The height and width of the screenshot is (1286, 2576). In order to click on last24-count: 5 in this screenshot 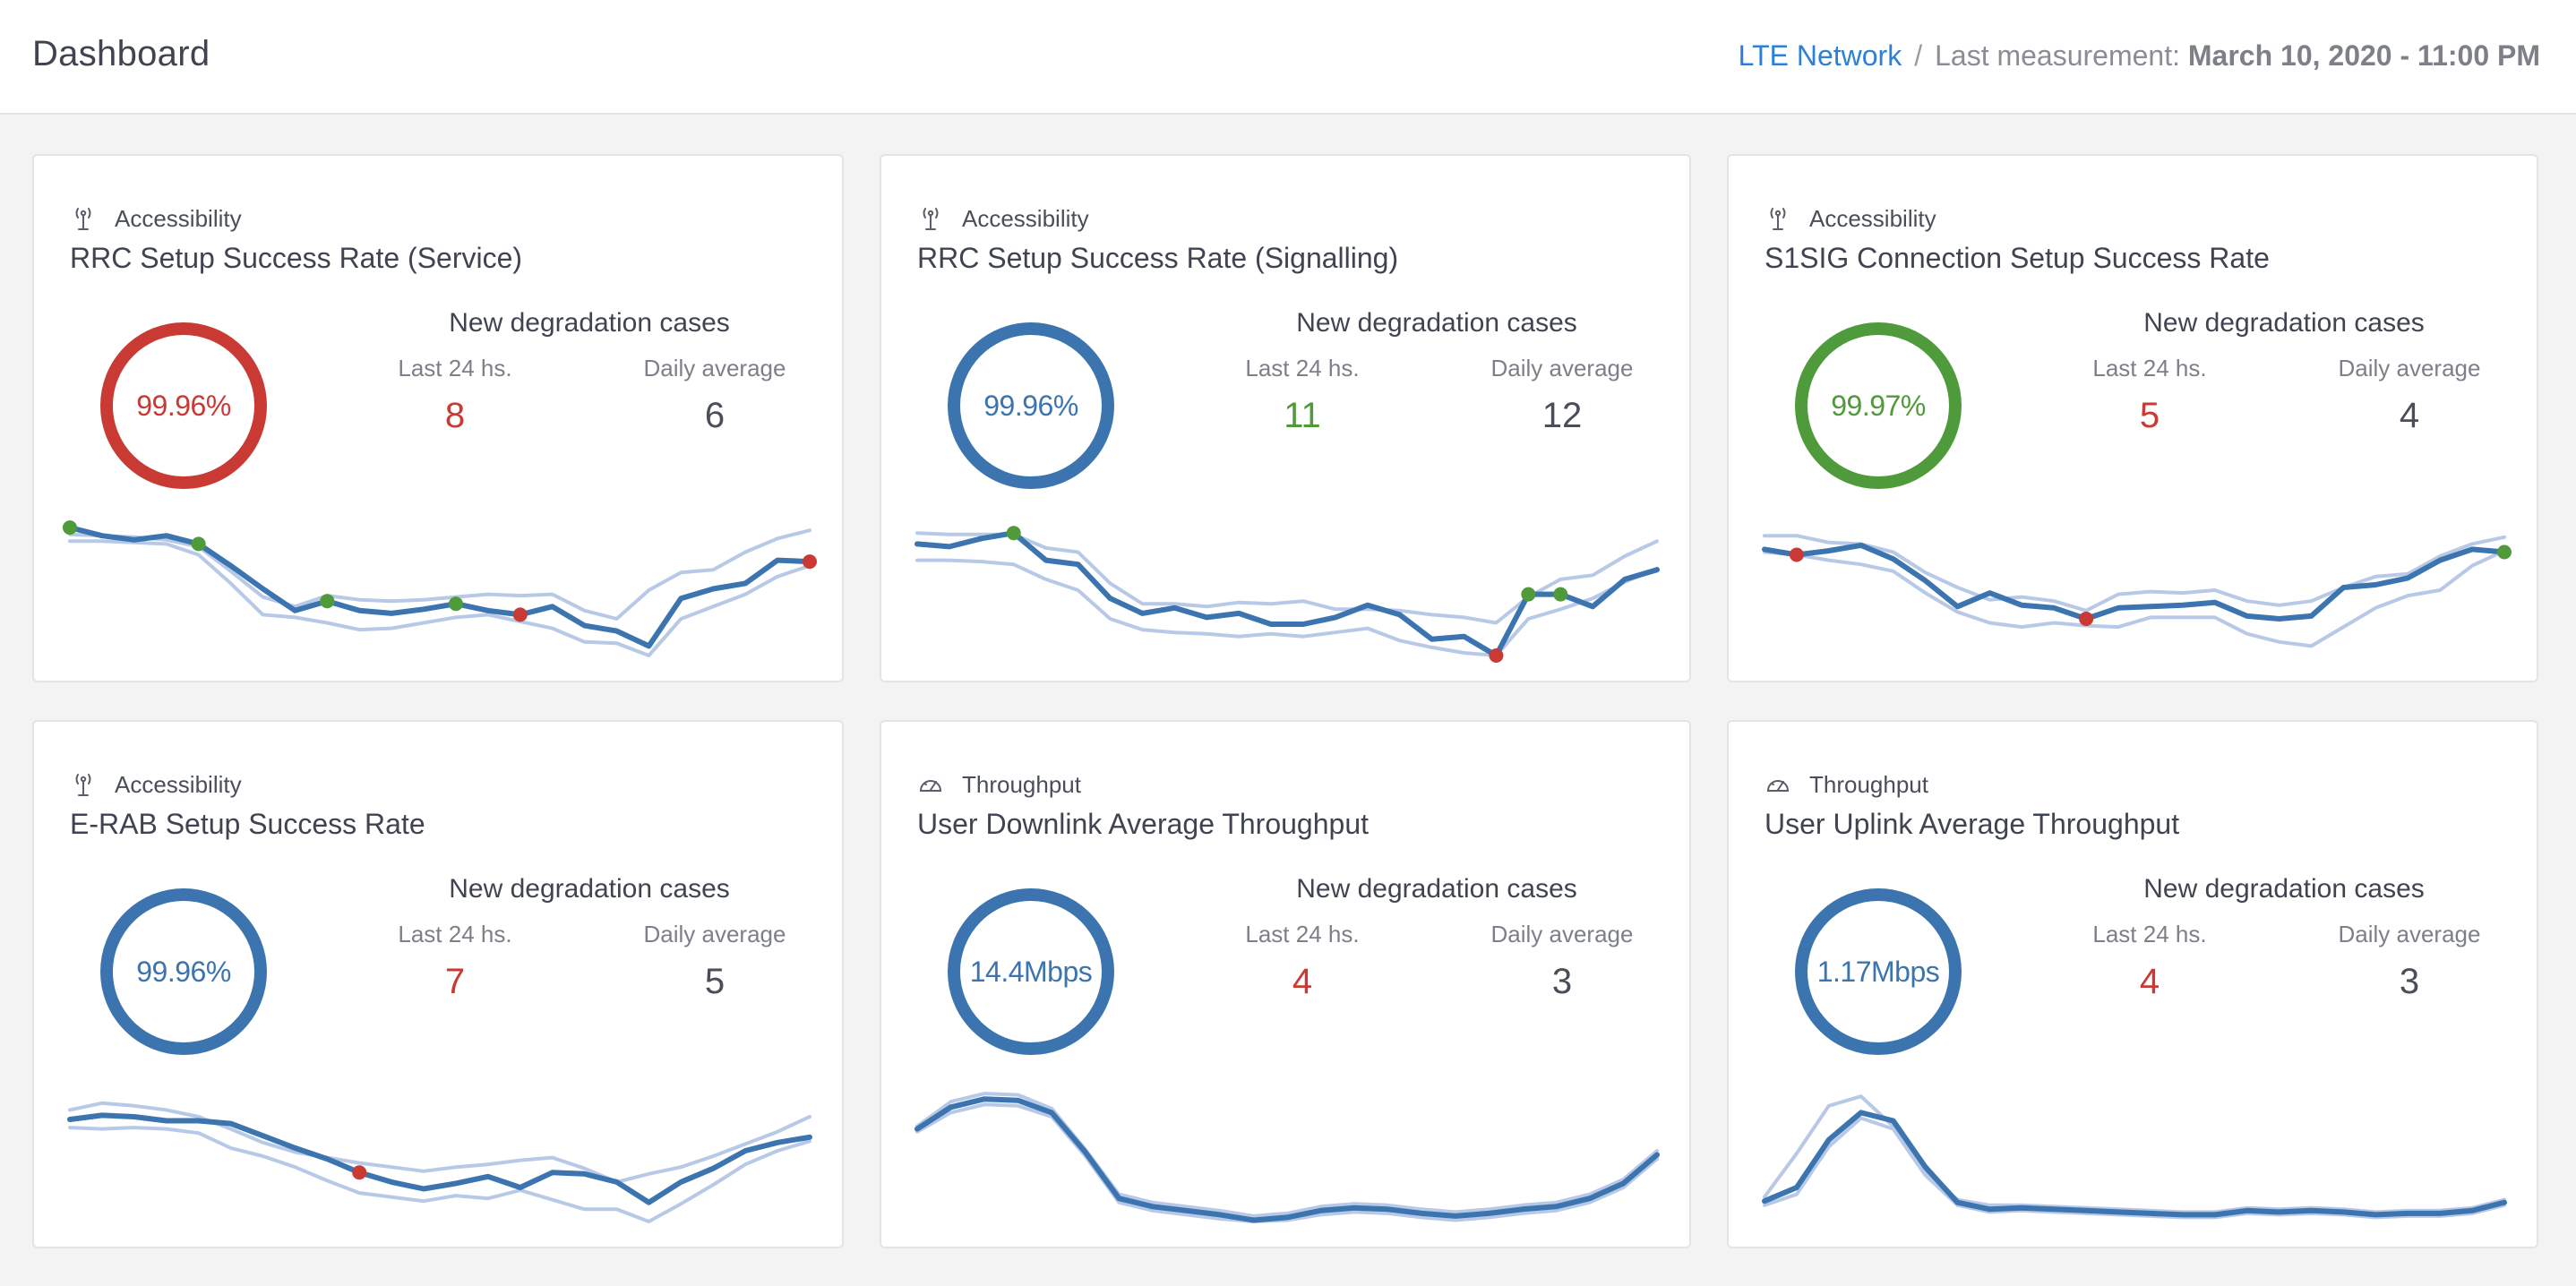, I will do `click(2149, 416)`.